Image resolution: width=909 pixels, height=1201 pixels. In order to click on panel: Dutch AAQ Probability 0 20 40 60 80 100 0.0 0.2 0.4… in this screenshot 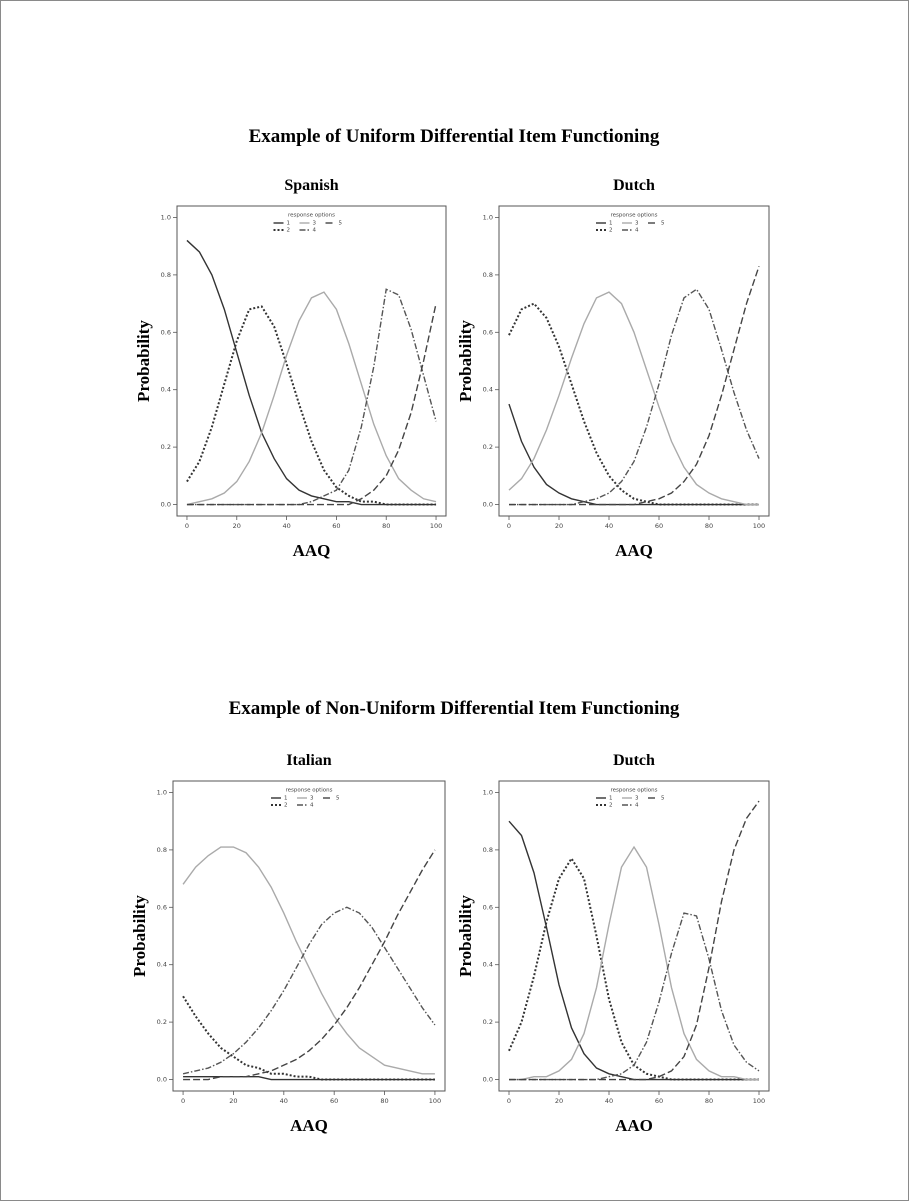, I will do `click(613, 368)`.